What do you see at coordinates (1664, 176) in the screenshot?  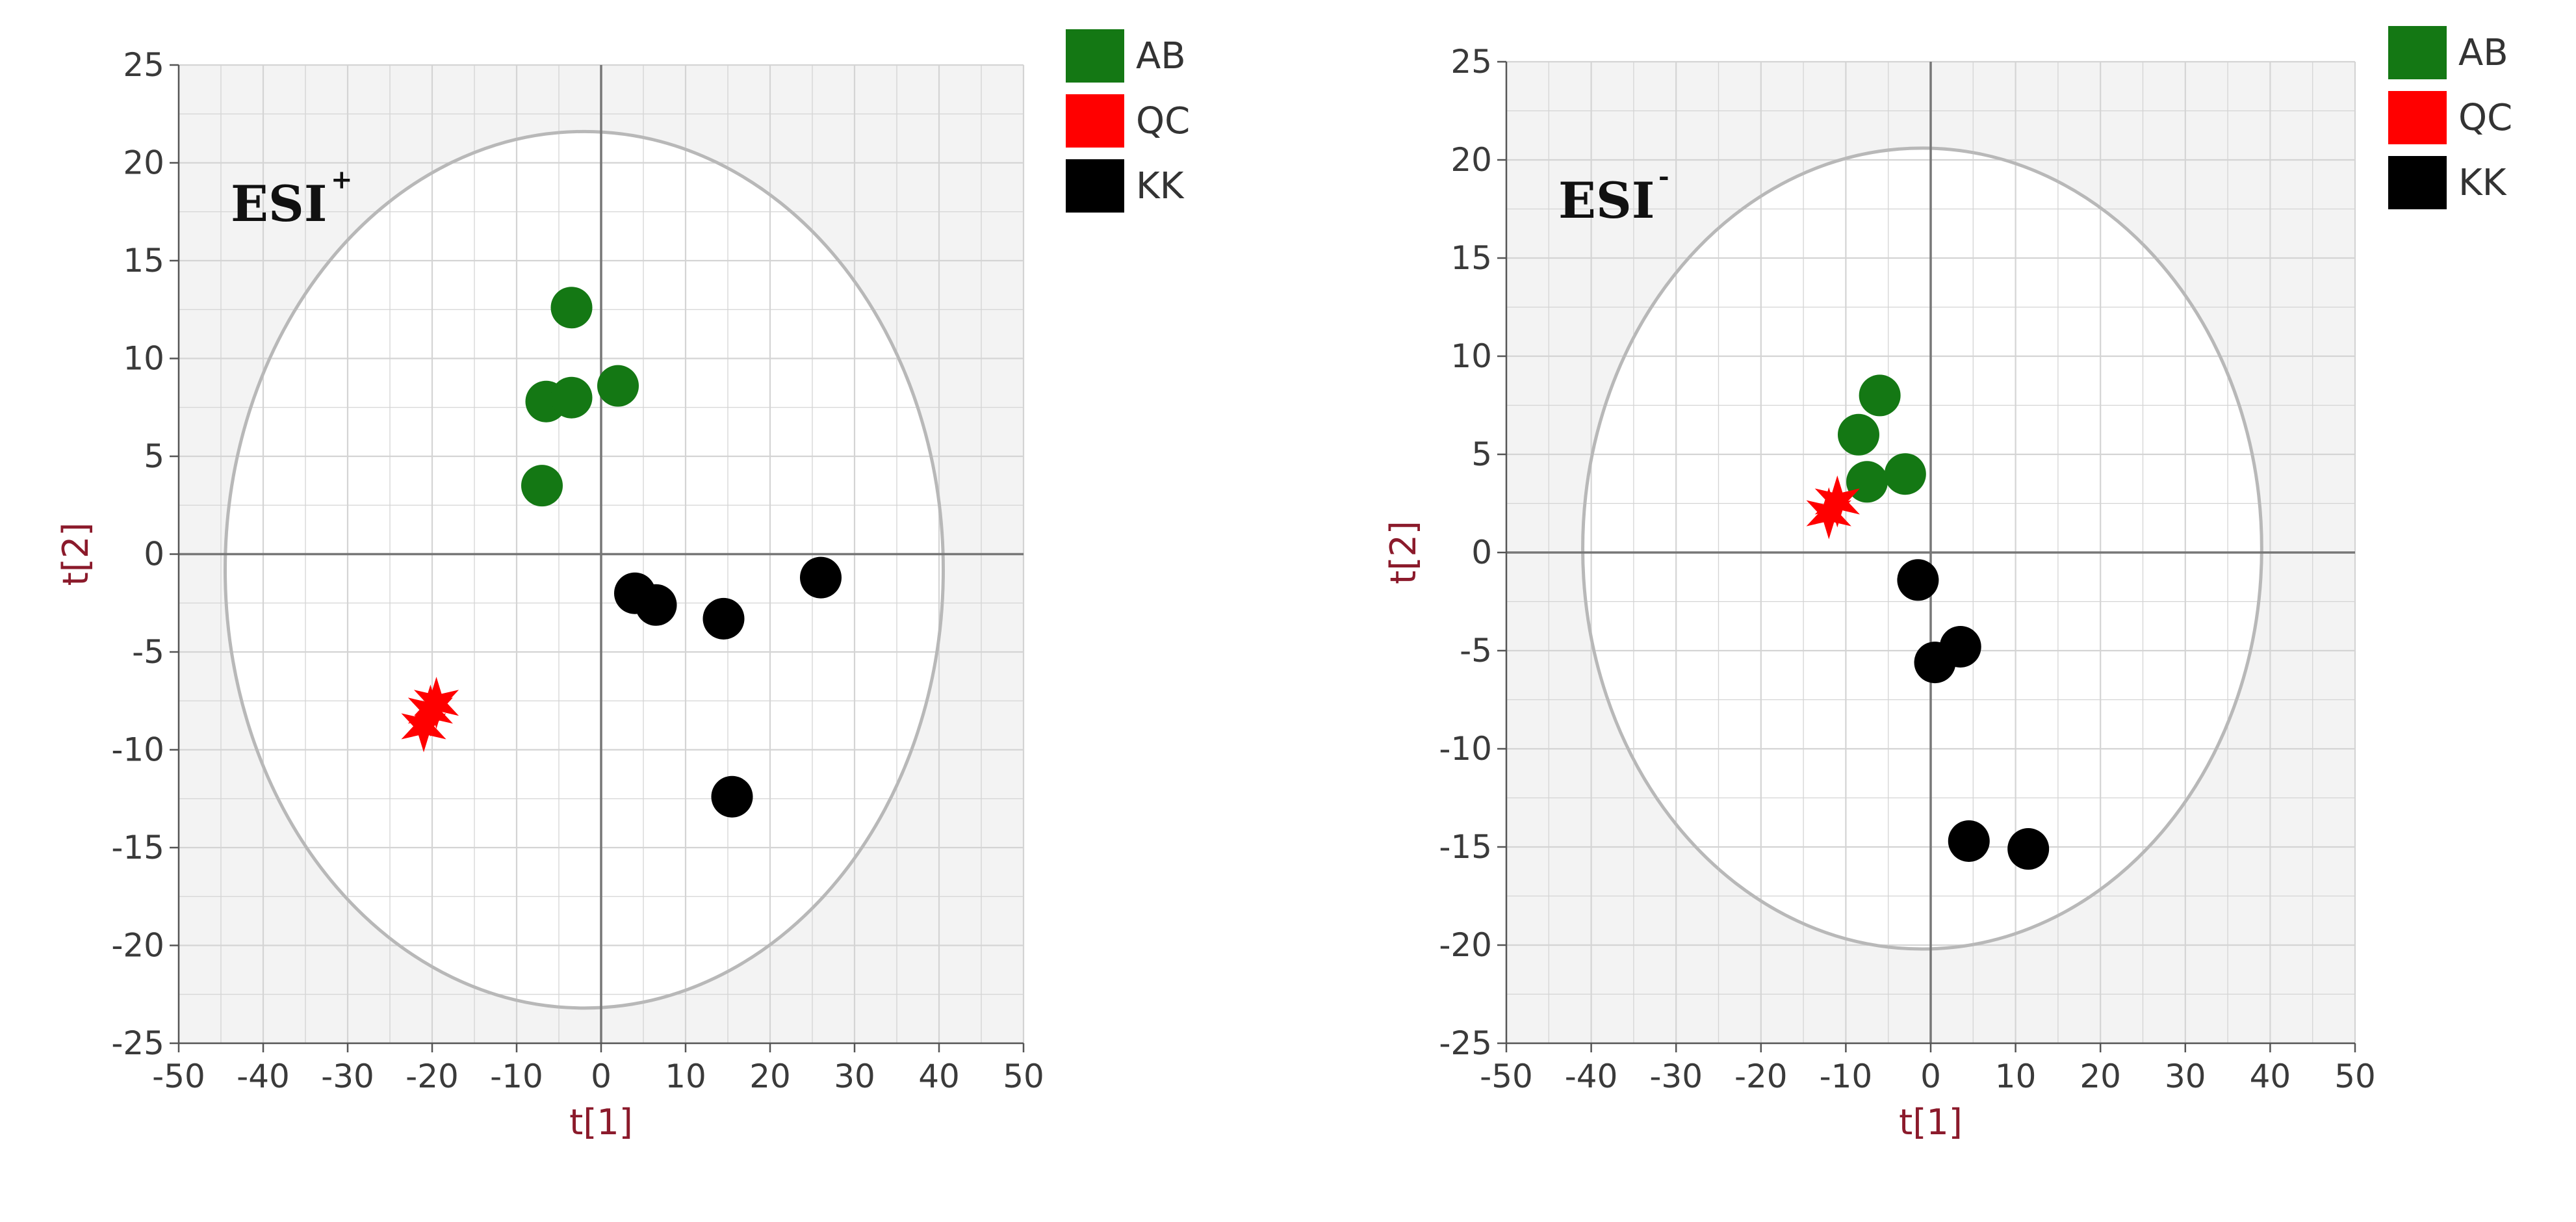 I see `panel-label-superscript: -` at bounding box center [1664, 176].